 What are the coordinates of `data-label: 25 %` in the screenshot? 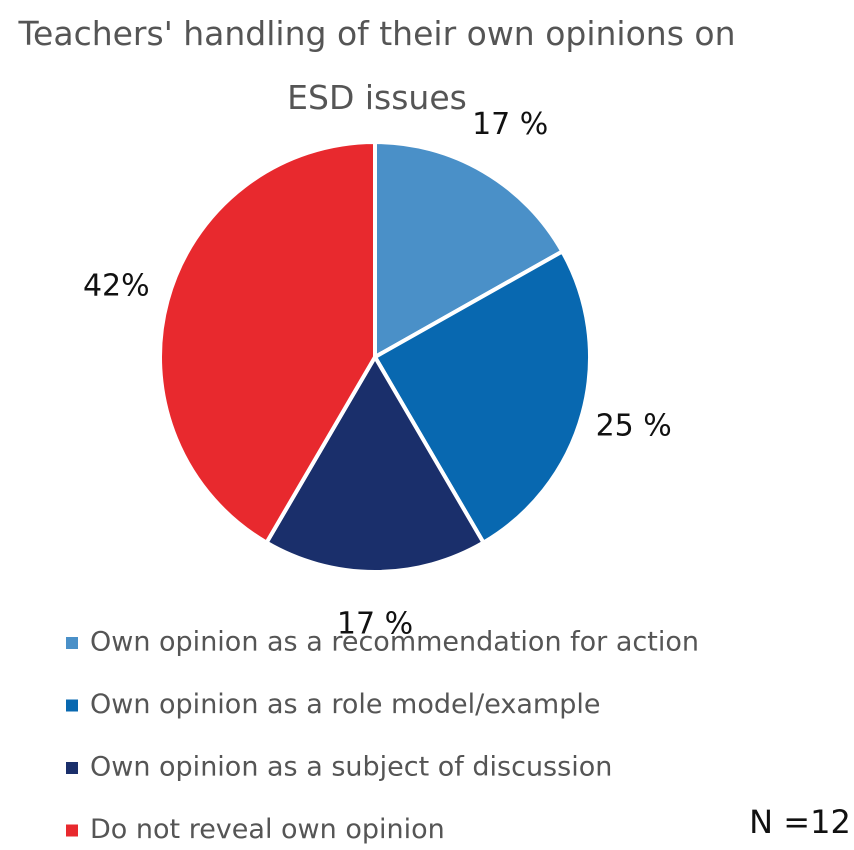 It's located at (634, 426).